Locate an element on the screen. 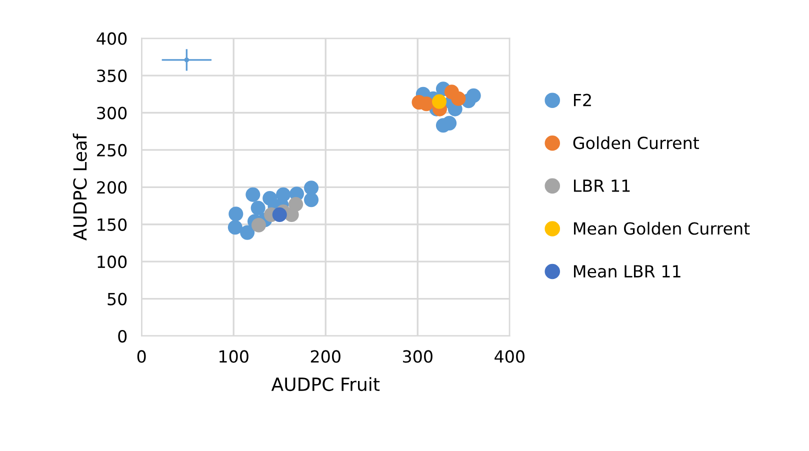 The width and height of the screenshot is (809, 451). x-tick-label: 400 is located at coordinates (509, 356).